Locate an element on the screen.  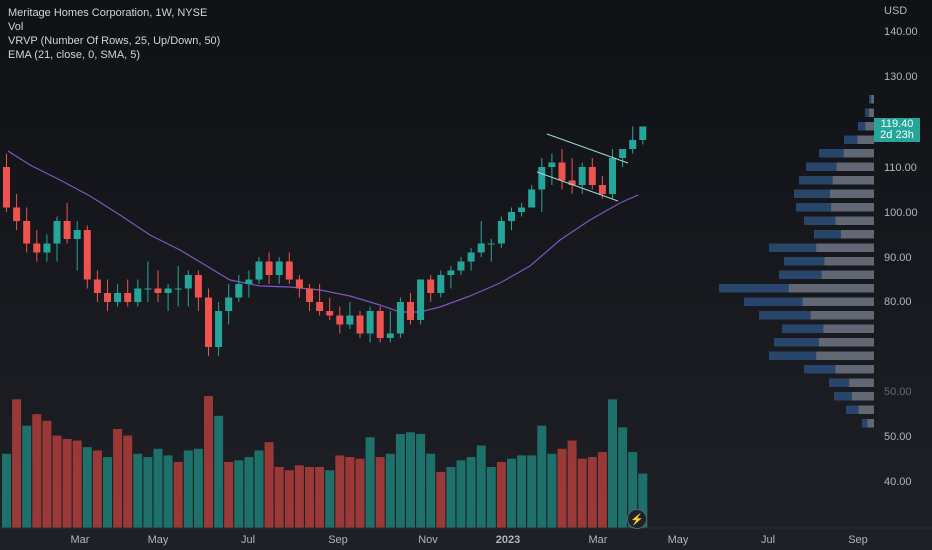
channel-upper-line is located at coordinates (587, 148).